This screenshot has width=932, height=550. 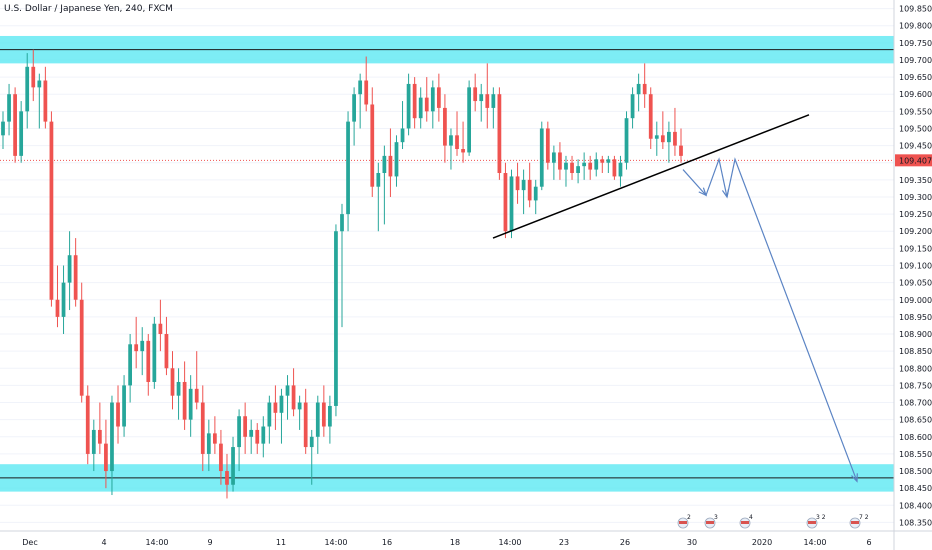 I want to click on economic-event-flag-icon: 7 2, so click(x=859, y=521).